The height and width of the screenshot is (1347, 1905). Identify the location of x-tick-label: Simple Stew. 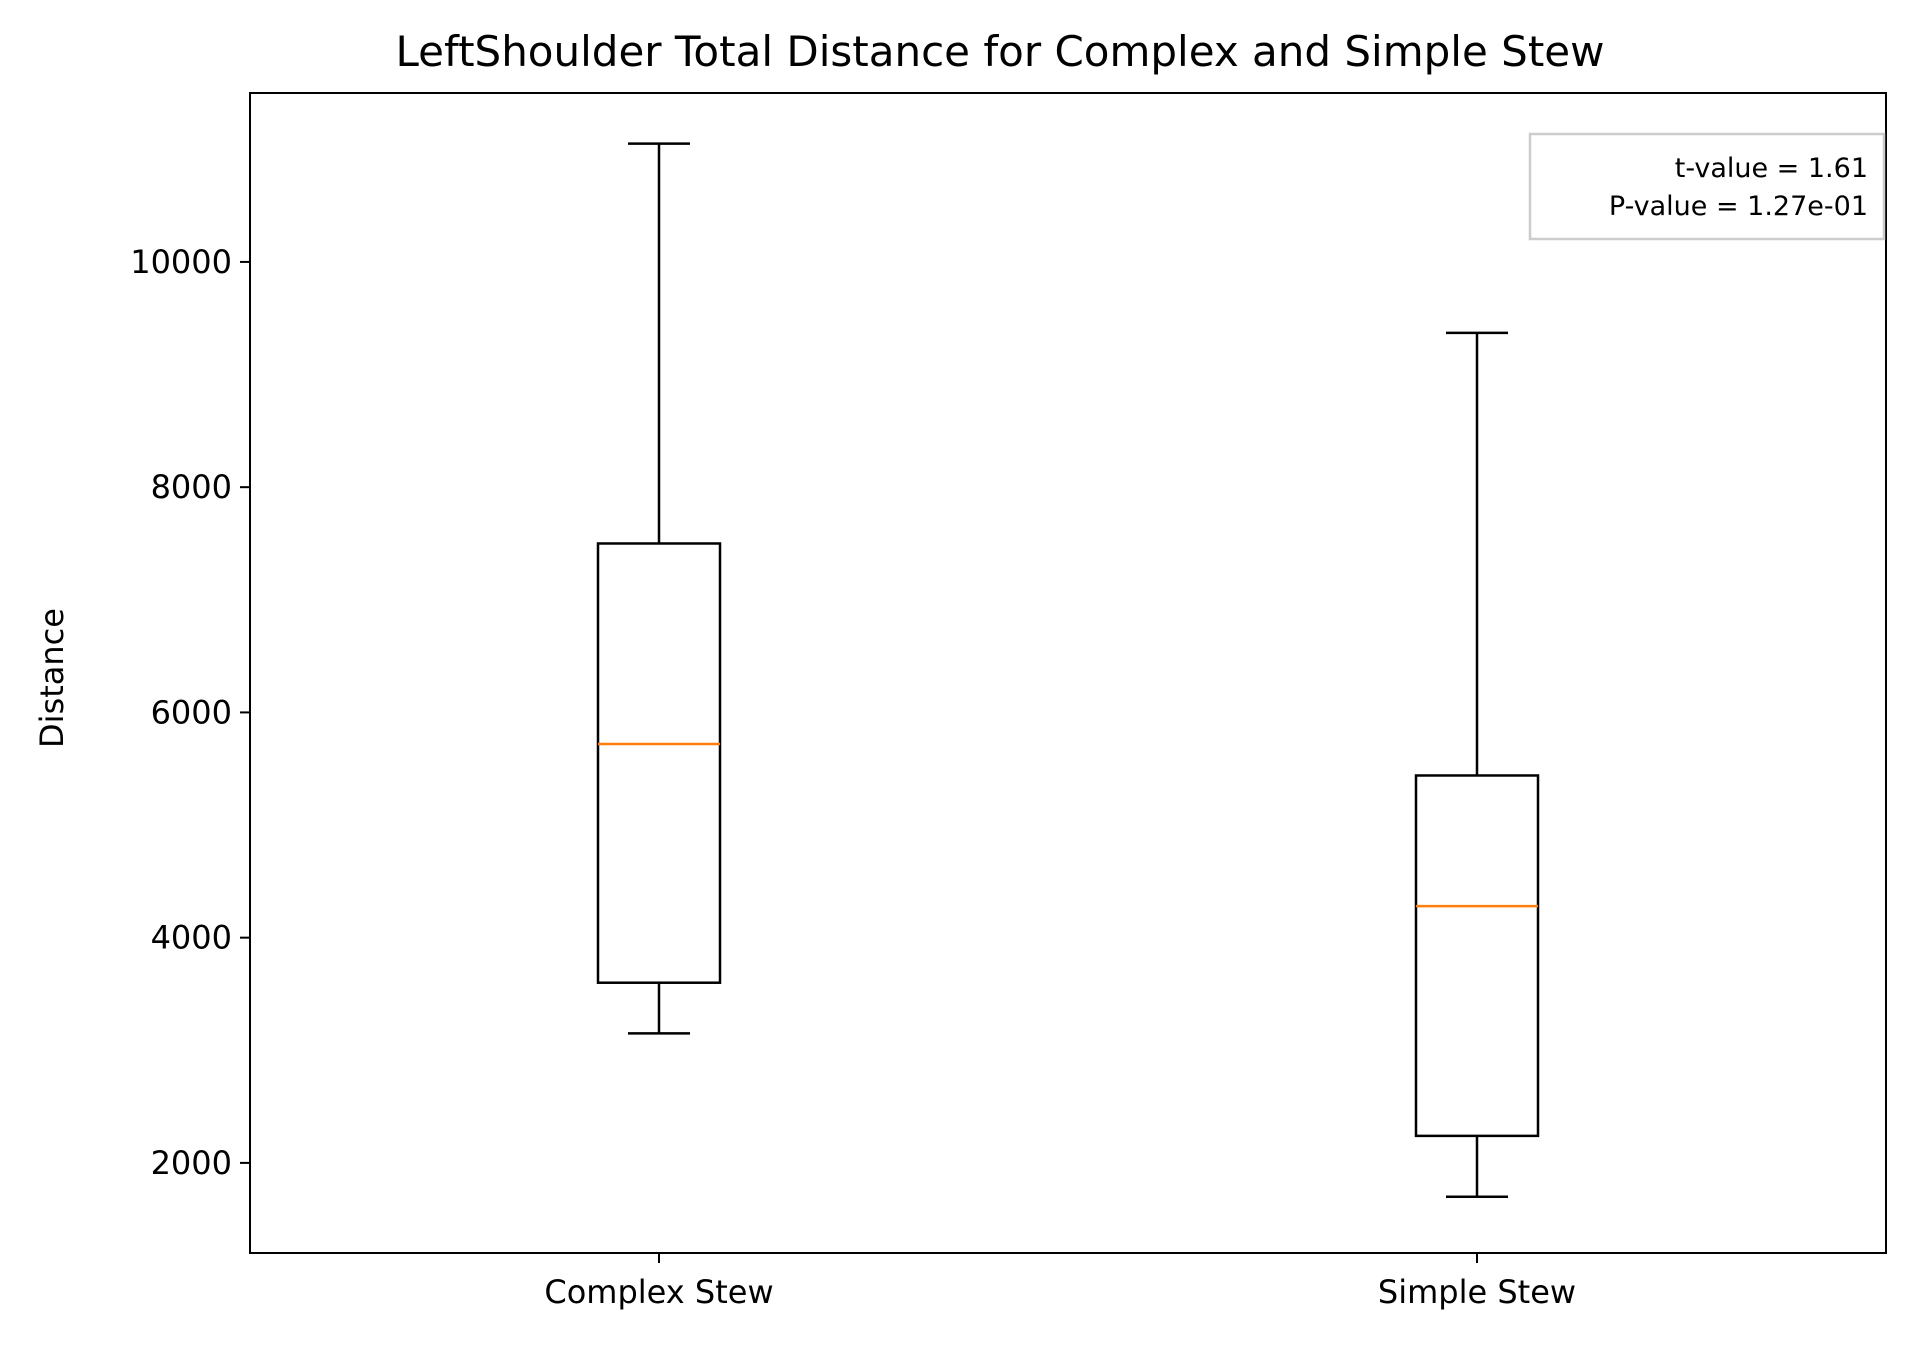
(1477, 1292).